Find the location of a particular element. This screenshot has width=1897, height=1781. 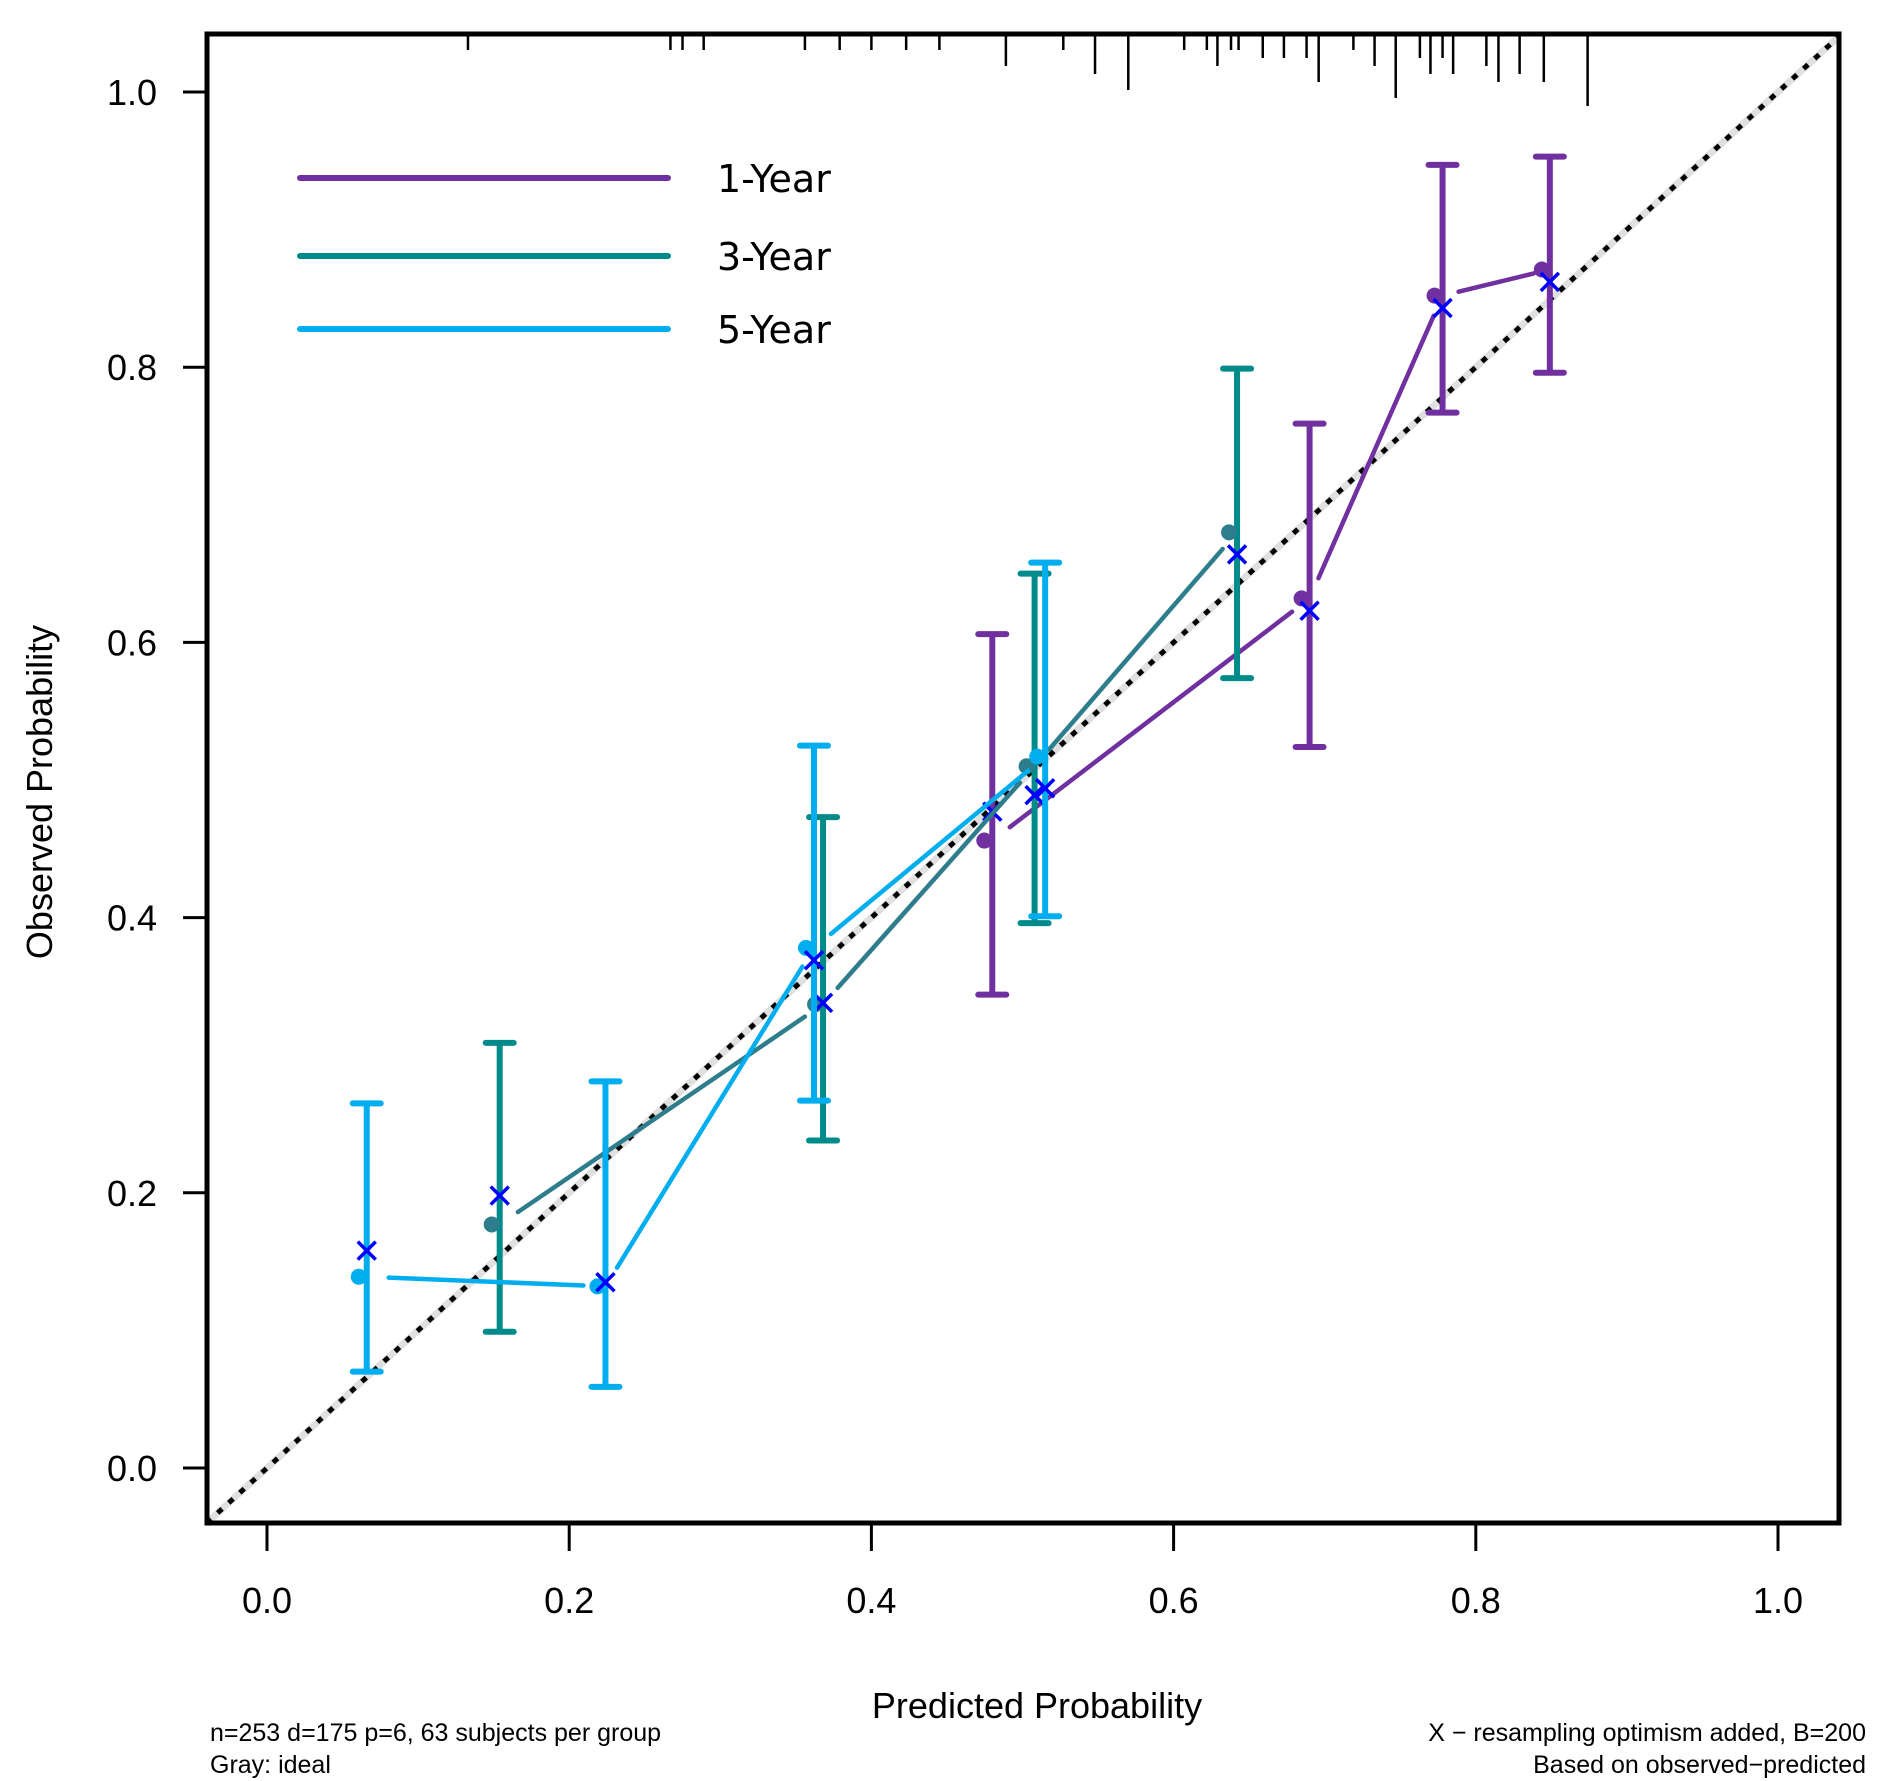

y-tick-label: 0.6 is located at coordinates (132, 642).